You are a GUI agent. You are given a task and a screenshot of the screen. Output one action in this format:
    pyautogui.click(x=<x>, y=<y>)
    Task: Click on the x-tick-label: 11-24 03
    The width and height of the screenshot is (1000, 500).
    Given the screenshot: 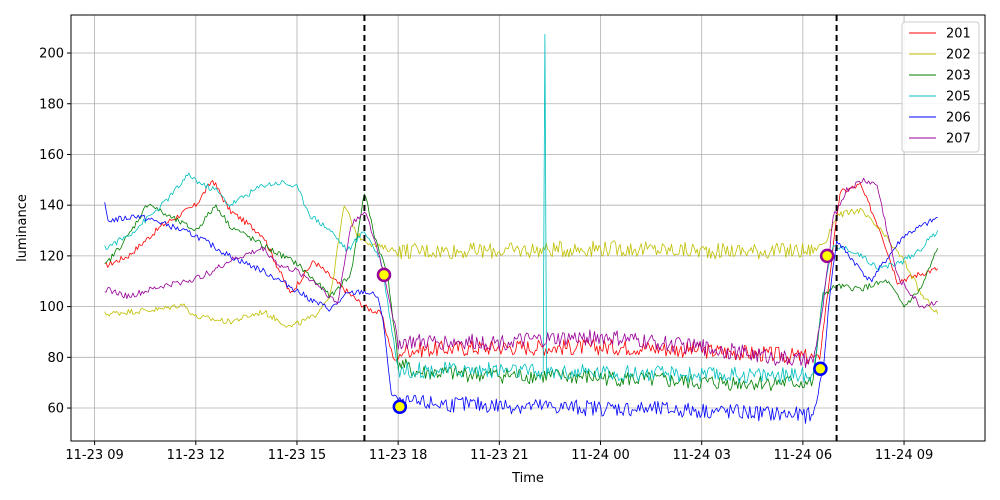 What is the action you would take?
    pyautogui.click(x=701, y=455)
    